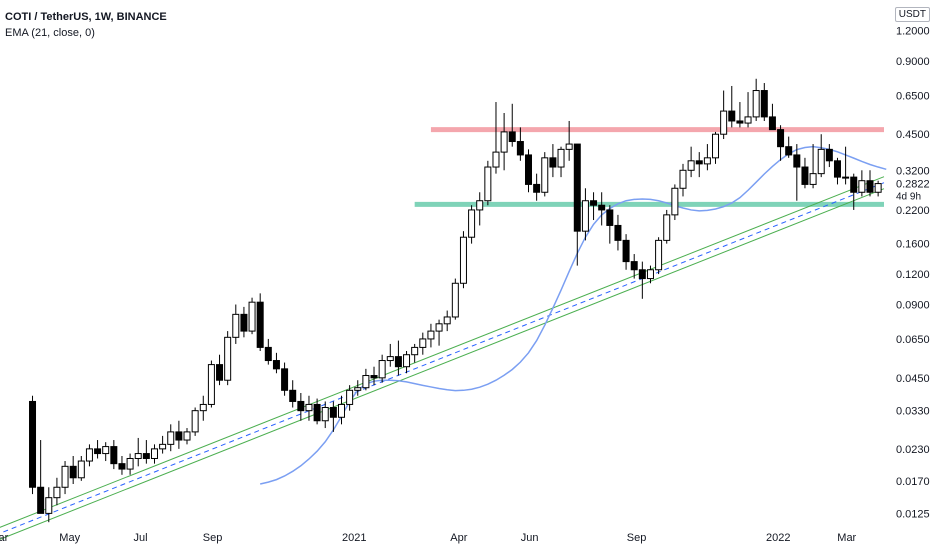 This screenshot has height=550, width=932. What do you see at coordinates (354, 538) in the screenshot?
I see `time-tick-label: 2021` at bounding box center [354, 538].